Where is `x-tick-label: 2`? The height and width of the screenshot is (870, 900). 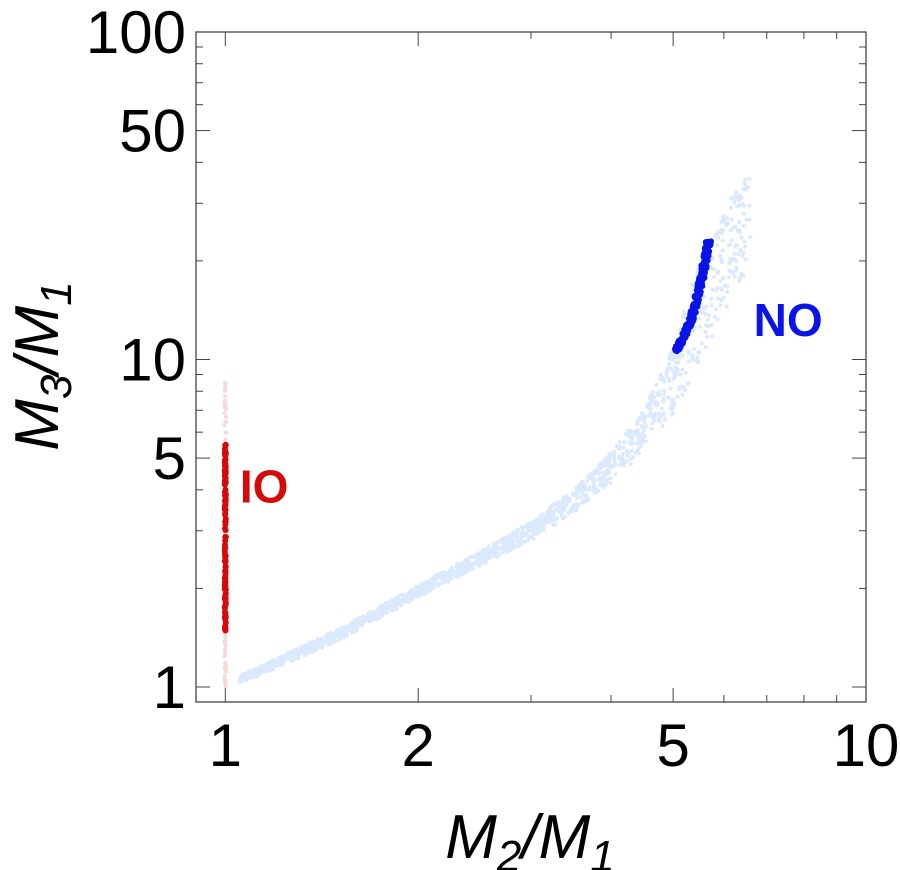
x-tick-label: 2 is located at coordinates (417, 745).